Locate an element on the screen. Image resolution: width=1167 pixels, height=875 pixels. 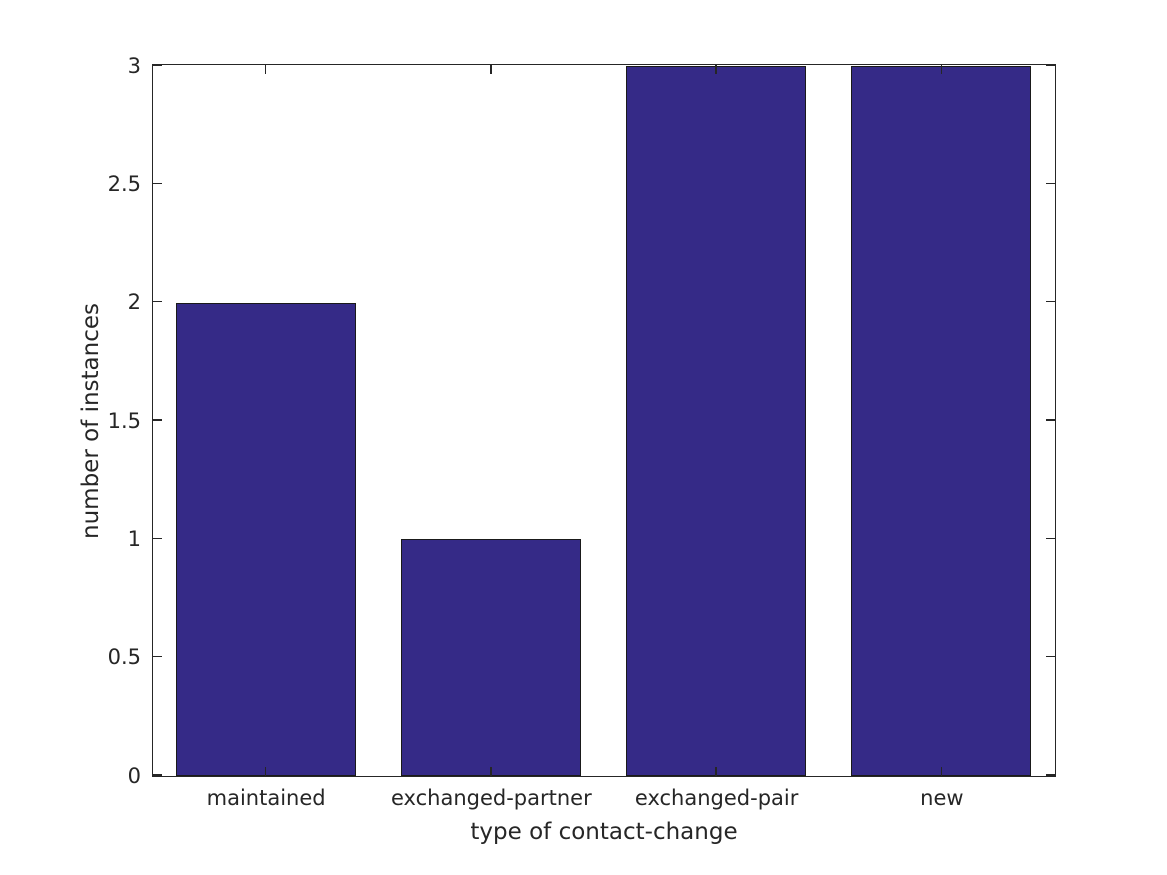
x-tick-label-maintained: maintained is located at coordinates (266, 798).